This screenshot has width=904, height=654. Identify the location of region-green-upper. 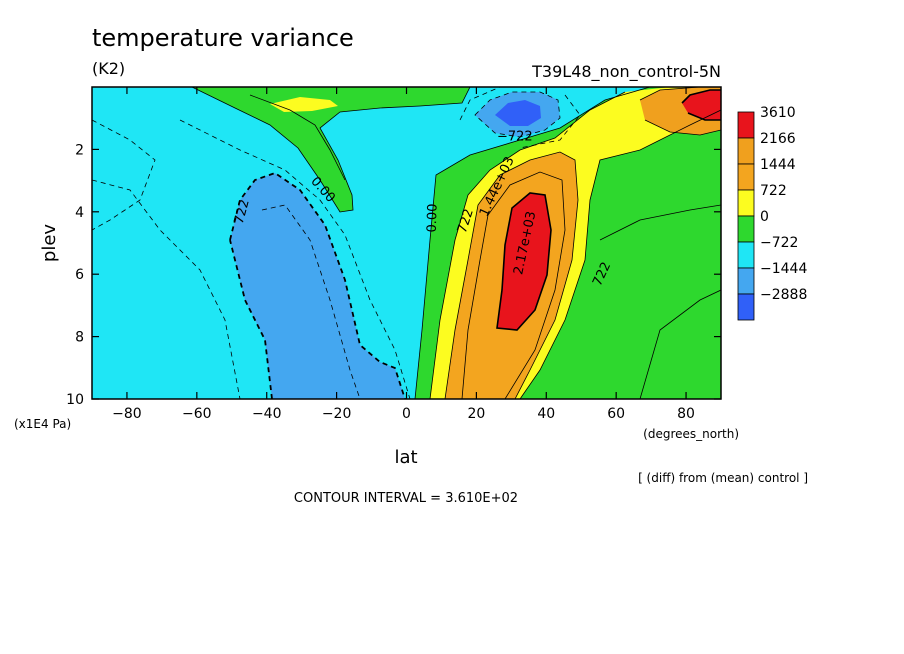
(331, 149).